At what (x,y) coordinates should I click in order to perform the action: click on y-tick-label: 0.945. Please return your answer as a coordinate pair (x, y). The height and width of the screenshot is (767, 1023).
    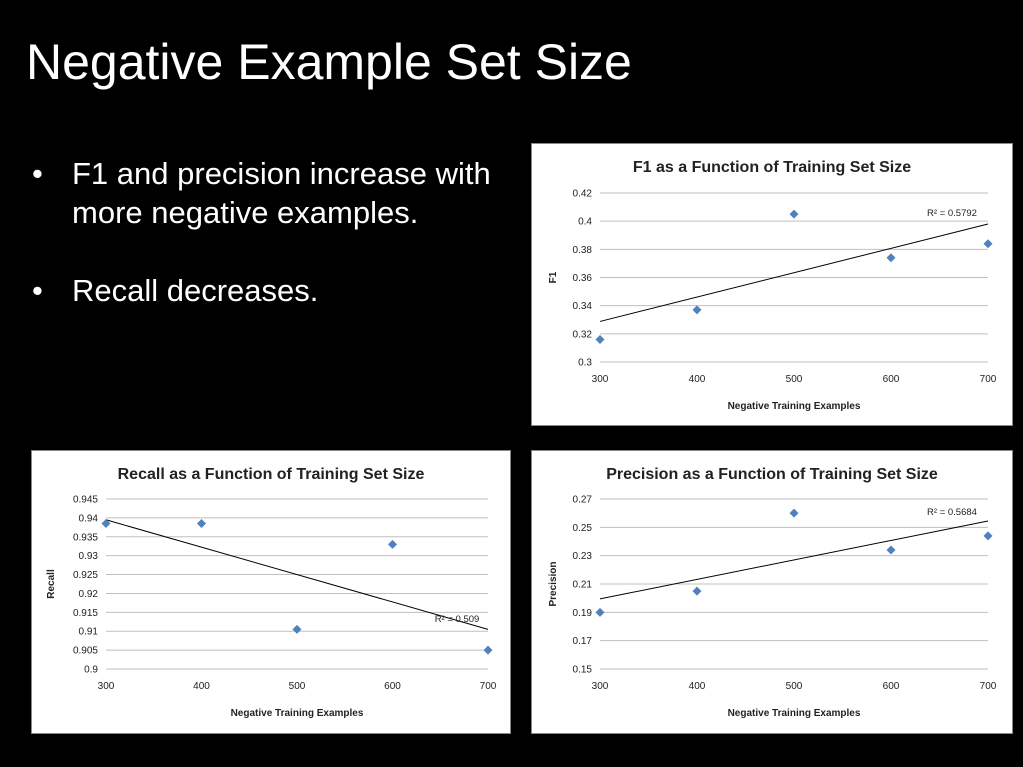
    Looking at the image, I should click on (85, 500).